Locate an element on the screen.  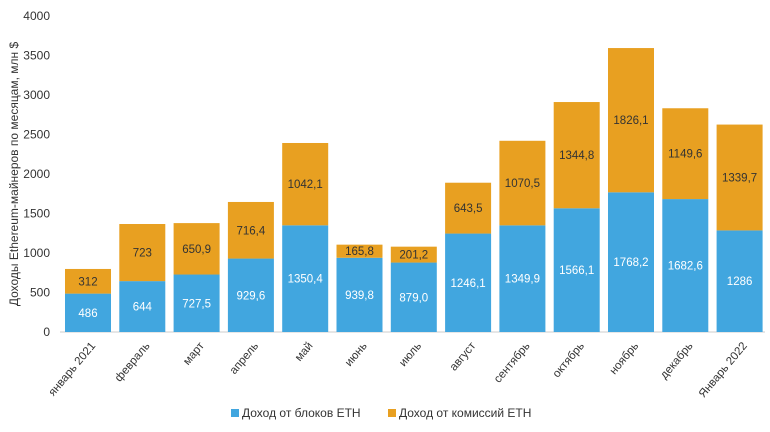
y-tick-label: 0 is located at coordinates (46, 332).